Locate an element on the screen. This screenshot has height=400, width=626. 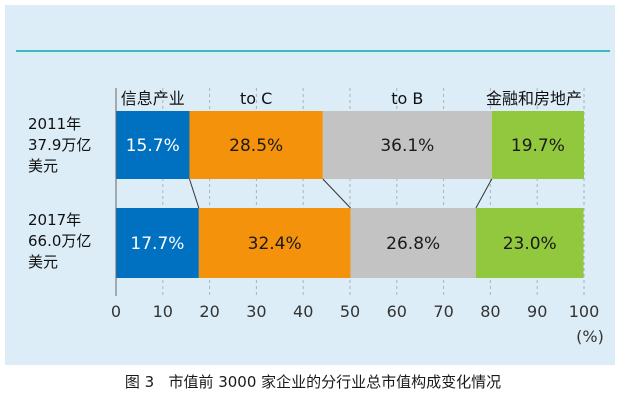
x-tick-label-20: 20 is located at coordinates (209, 311).